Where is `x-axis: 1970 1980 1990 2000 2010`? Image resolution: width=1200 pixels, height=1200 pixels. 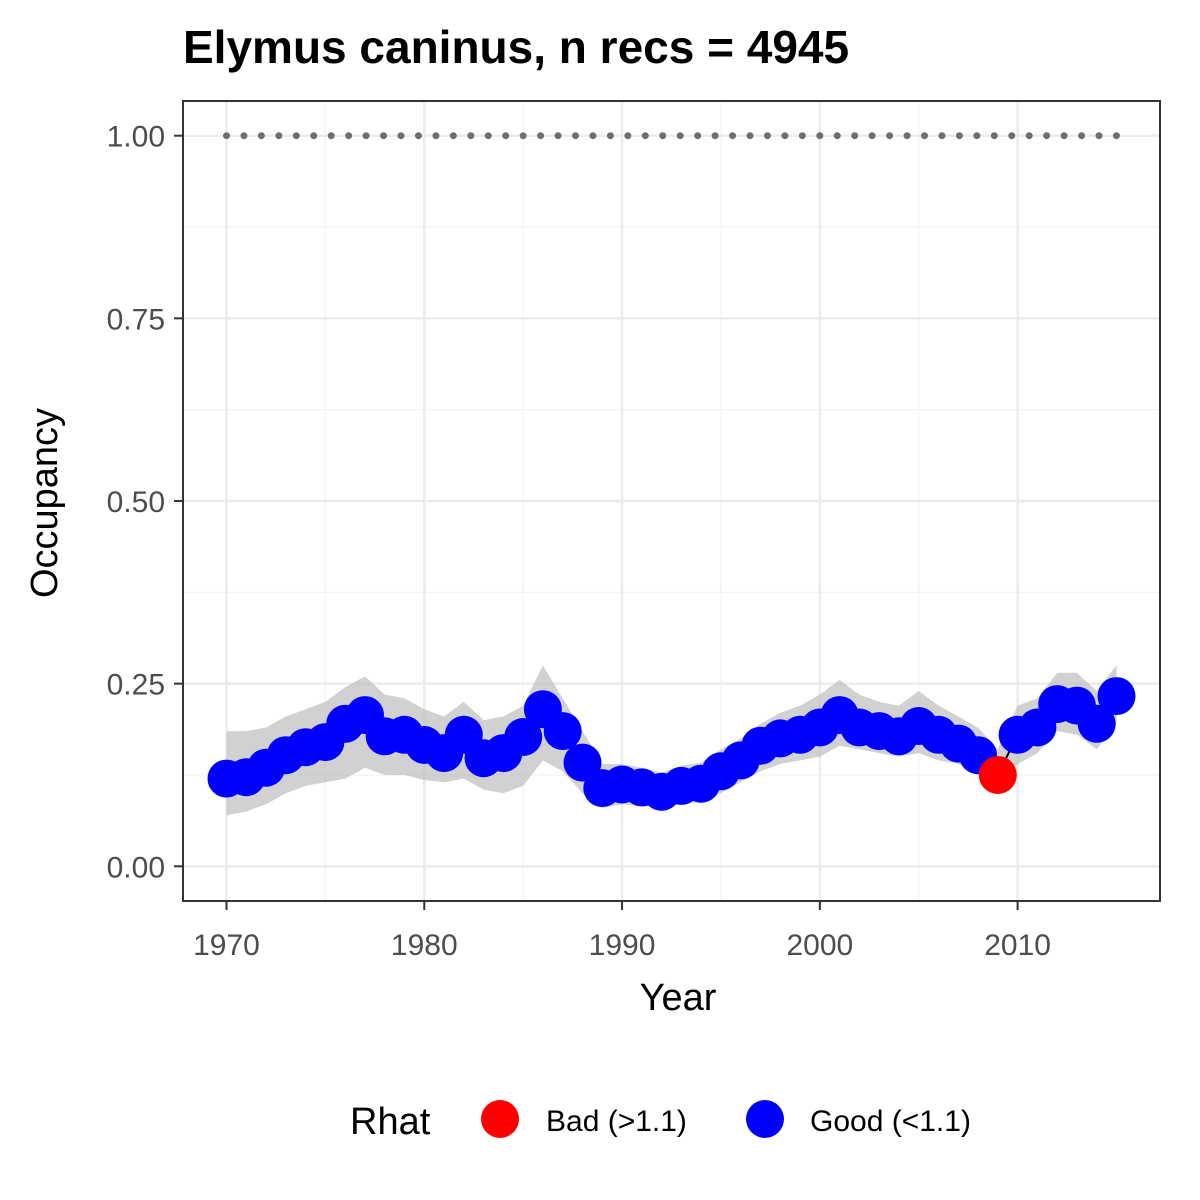 x-axis: 1970 1980 1990 2000 2010 is located at coordinates (622, 931).